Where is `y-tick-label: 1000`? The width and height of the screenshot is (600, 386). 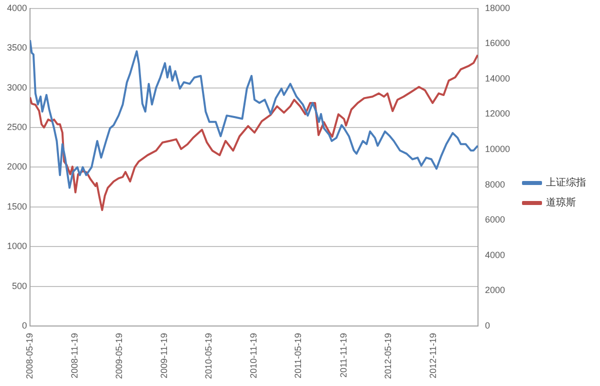
y-tick-label: 1000 is located at coordinates (17, 246).